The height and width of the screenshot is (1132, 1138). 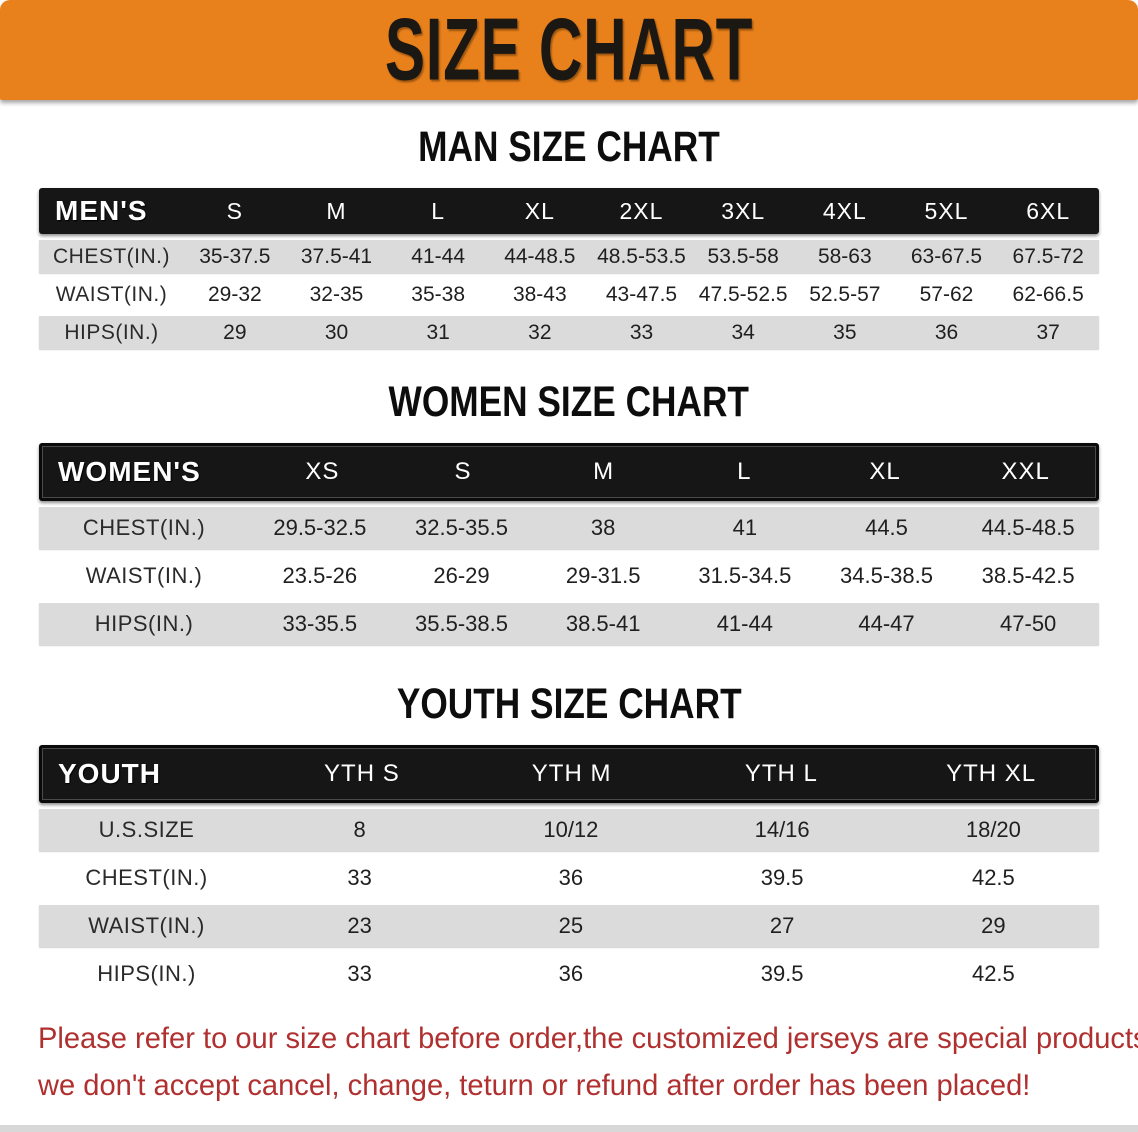 What do you see at coordinates (461, 575) in the screenshot?
I see `table-cell: 26-29` at bounding box center [461, 575].